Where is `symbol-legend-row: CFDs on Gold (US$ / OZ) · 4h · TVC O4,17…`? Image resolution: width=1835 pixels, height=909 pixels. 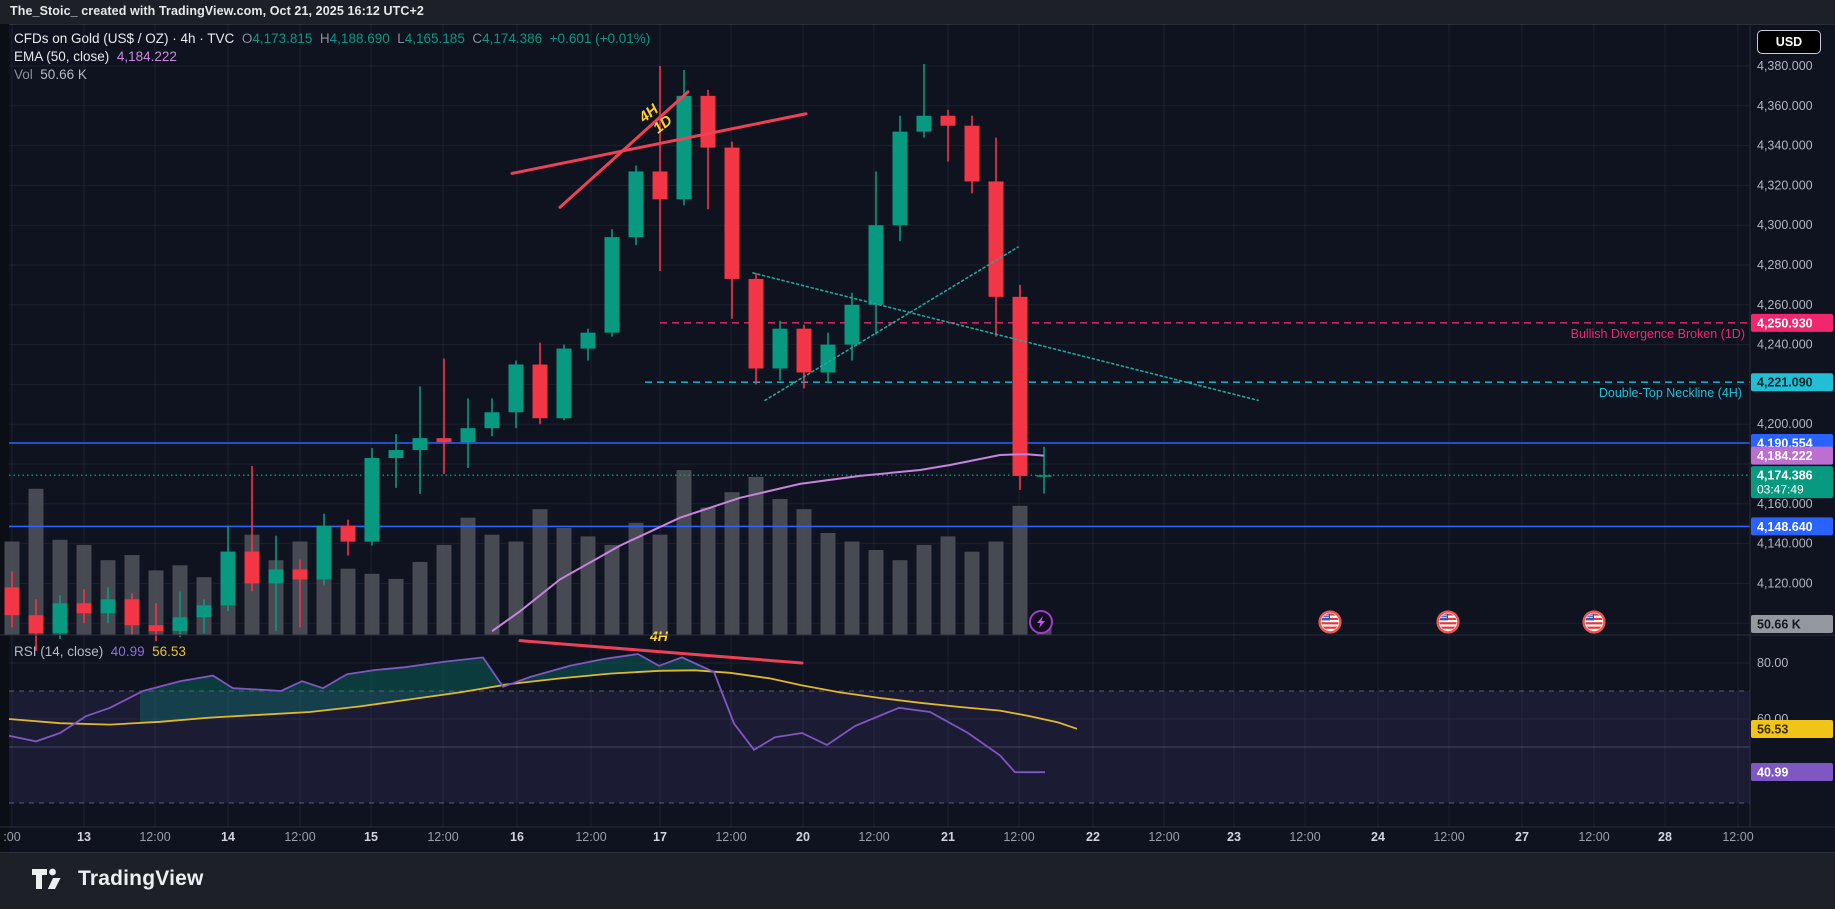 symbol-legend-row: CFDs on Gold (US$ / OZ) · 4h · TVC O4,17… is located at coordinates (332, 38).